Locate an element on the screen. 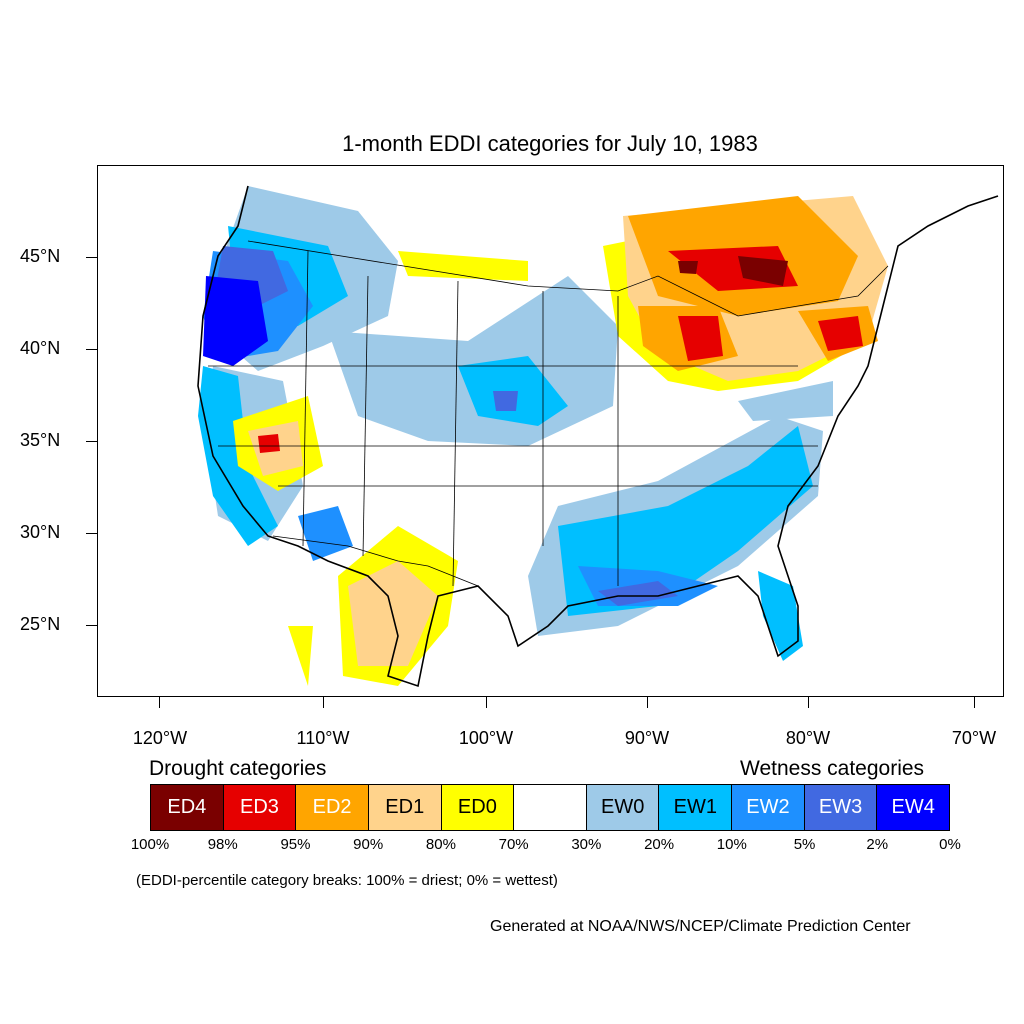 The image size is (1024, 1024). ed3-region-northeast is located at coordinates (840, 333).